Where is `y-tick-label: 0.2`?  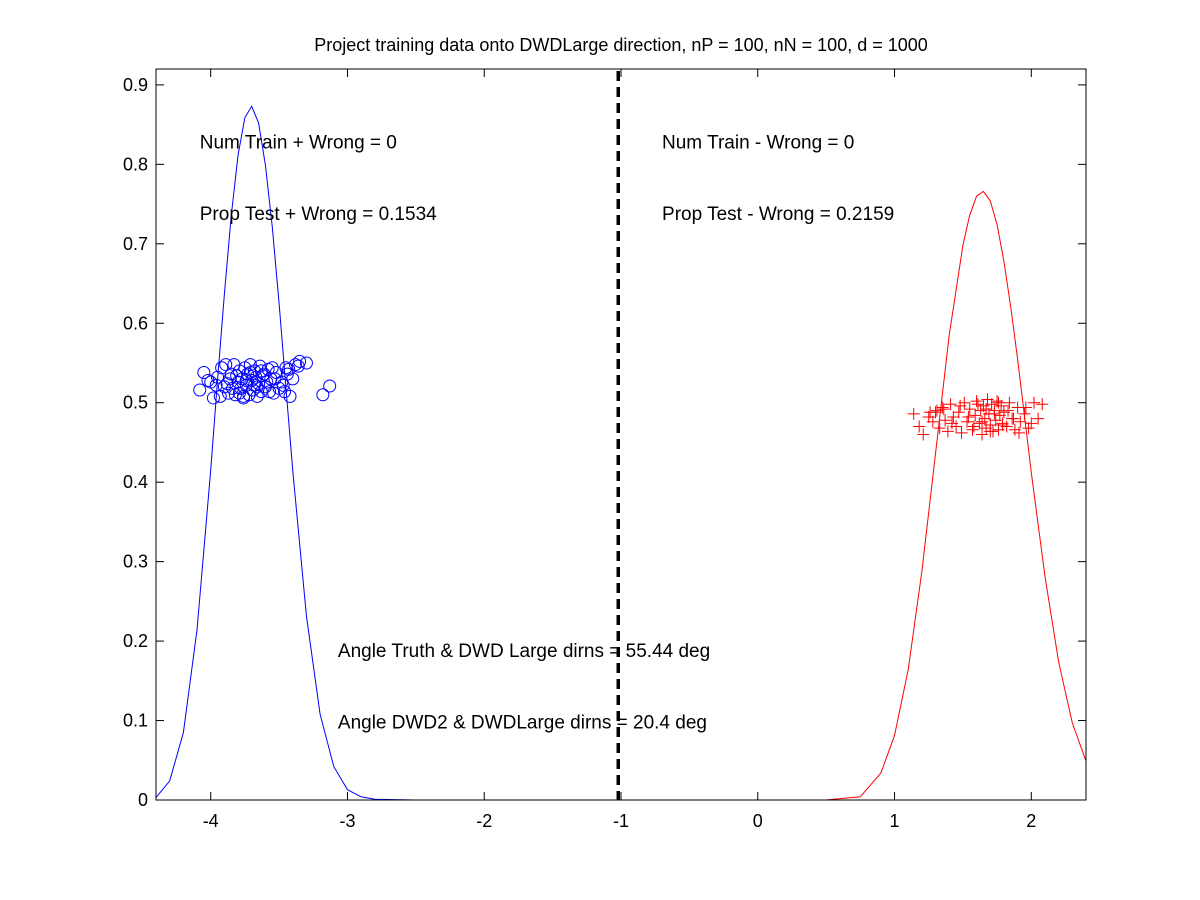 y-tick-label: 0.2 is located at coordinates (135, 641).